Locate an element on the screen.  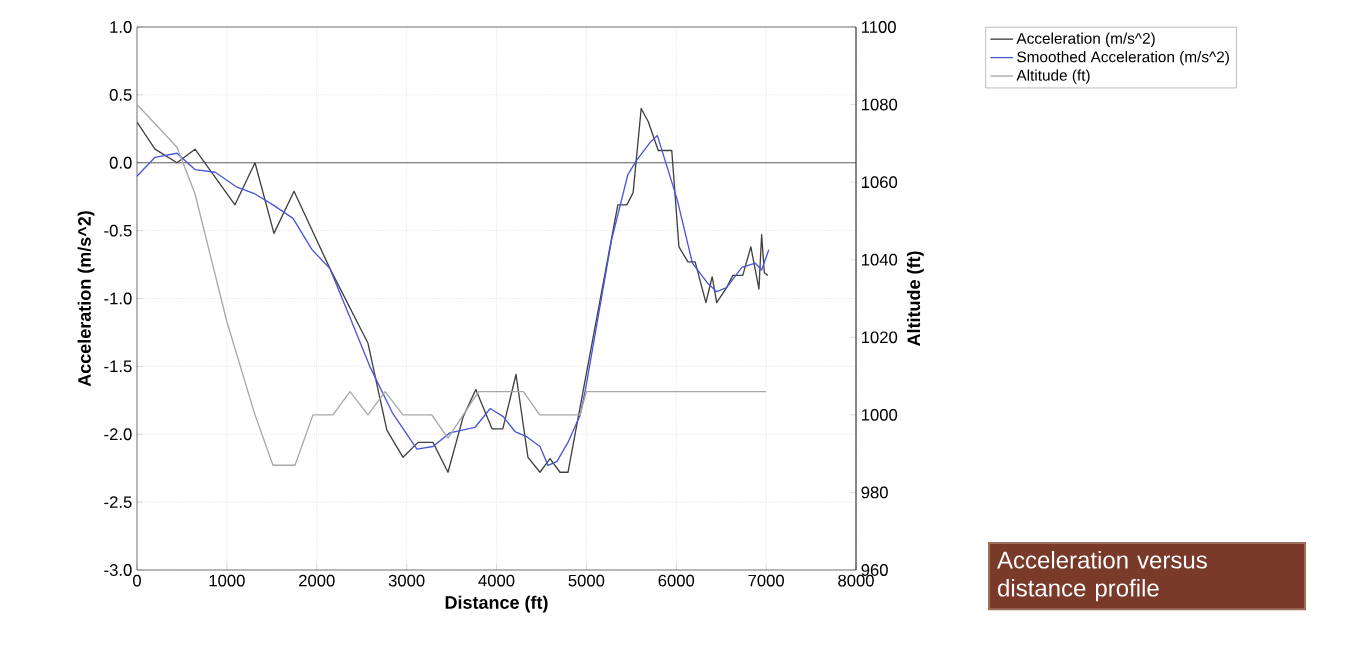
y-tick-label: -0.5 is located at coordinates (118, 230).